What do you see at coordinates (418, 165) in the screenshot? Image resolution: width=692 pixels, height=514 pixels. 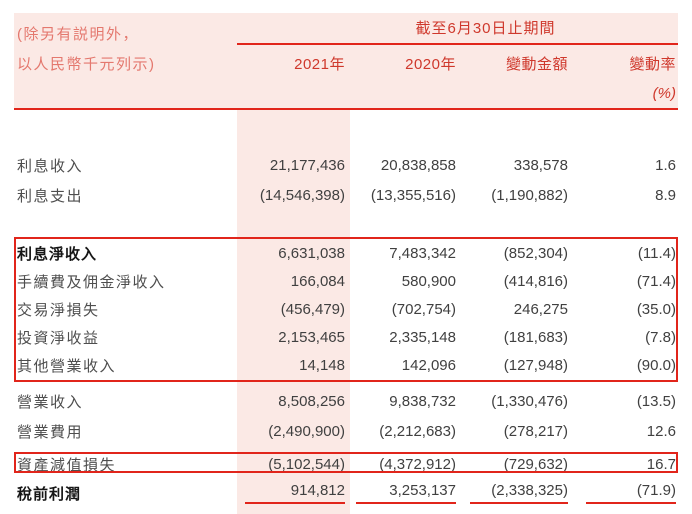 I see `value-2020: 20,838,858` at bounding box center [418, 165].